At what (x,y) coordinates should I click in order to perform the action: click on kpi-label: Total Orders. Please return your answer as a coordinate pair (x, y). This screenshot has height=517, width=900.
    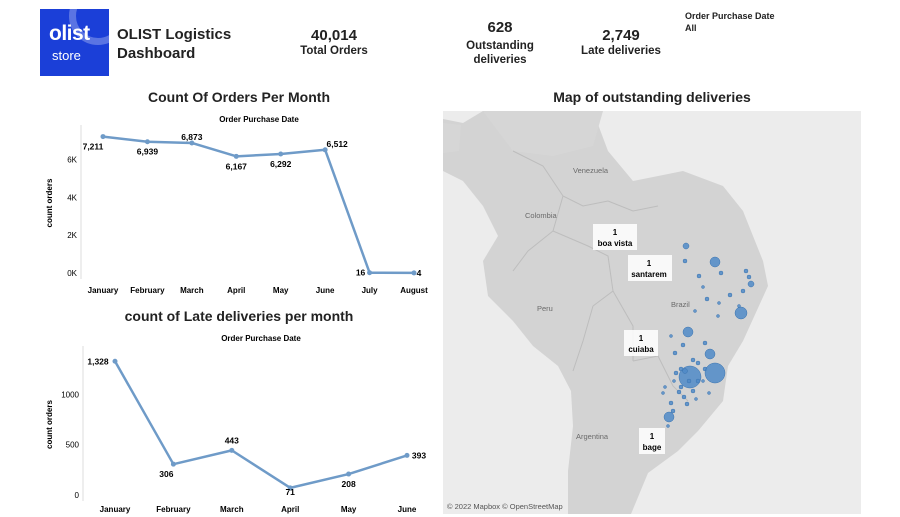
    Looking at the image, I should click on (334, 51).